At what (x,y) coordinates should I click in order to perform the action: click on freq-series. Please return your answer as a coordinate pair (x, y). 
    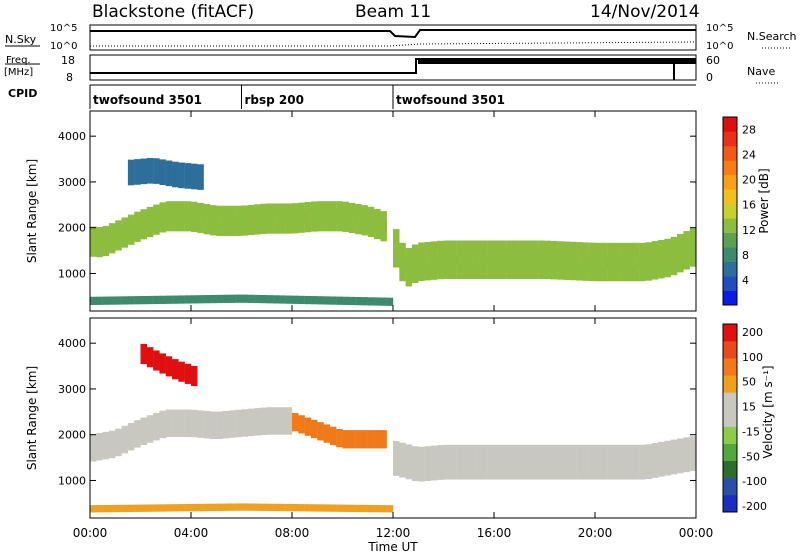
    Looking at the image, I should click on (393, 69).